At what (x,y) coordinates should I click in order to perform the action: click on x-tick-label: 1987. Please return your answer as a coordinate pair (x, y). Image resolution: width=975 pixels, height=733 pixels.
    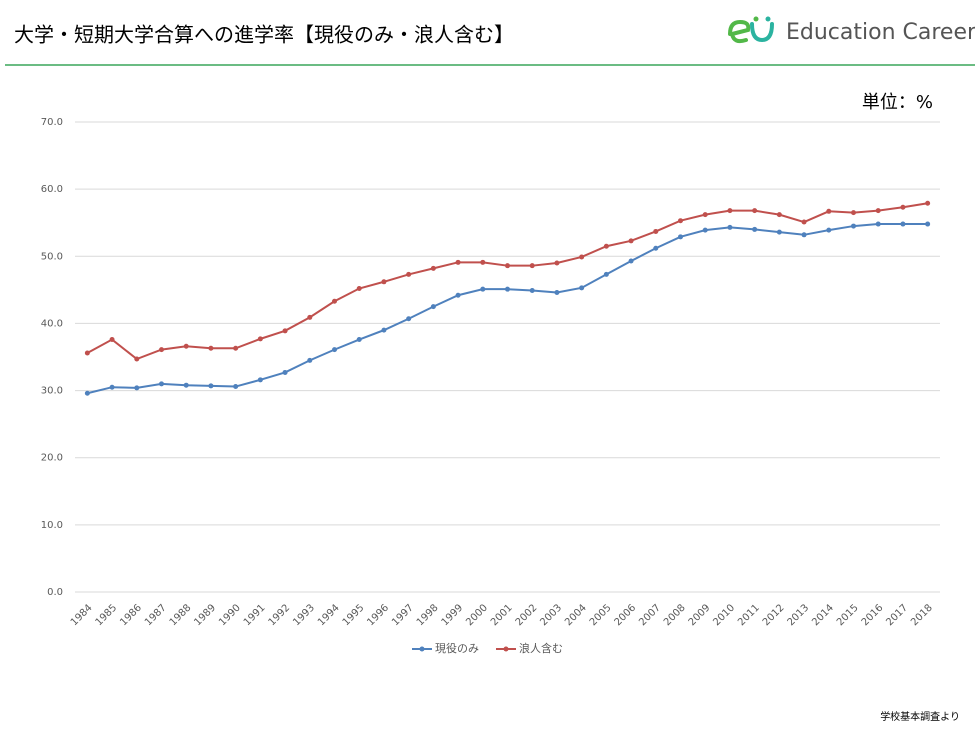
    Looking at the image, I should click on (156, 615).